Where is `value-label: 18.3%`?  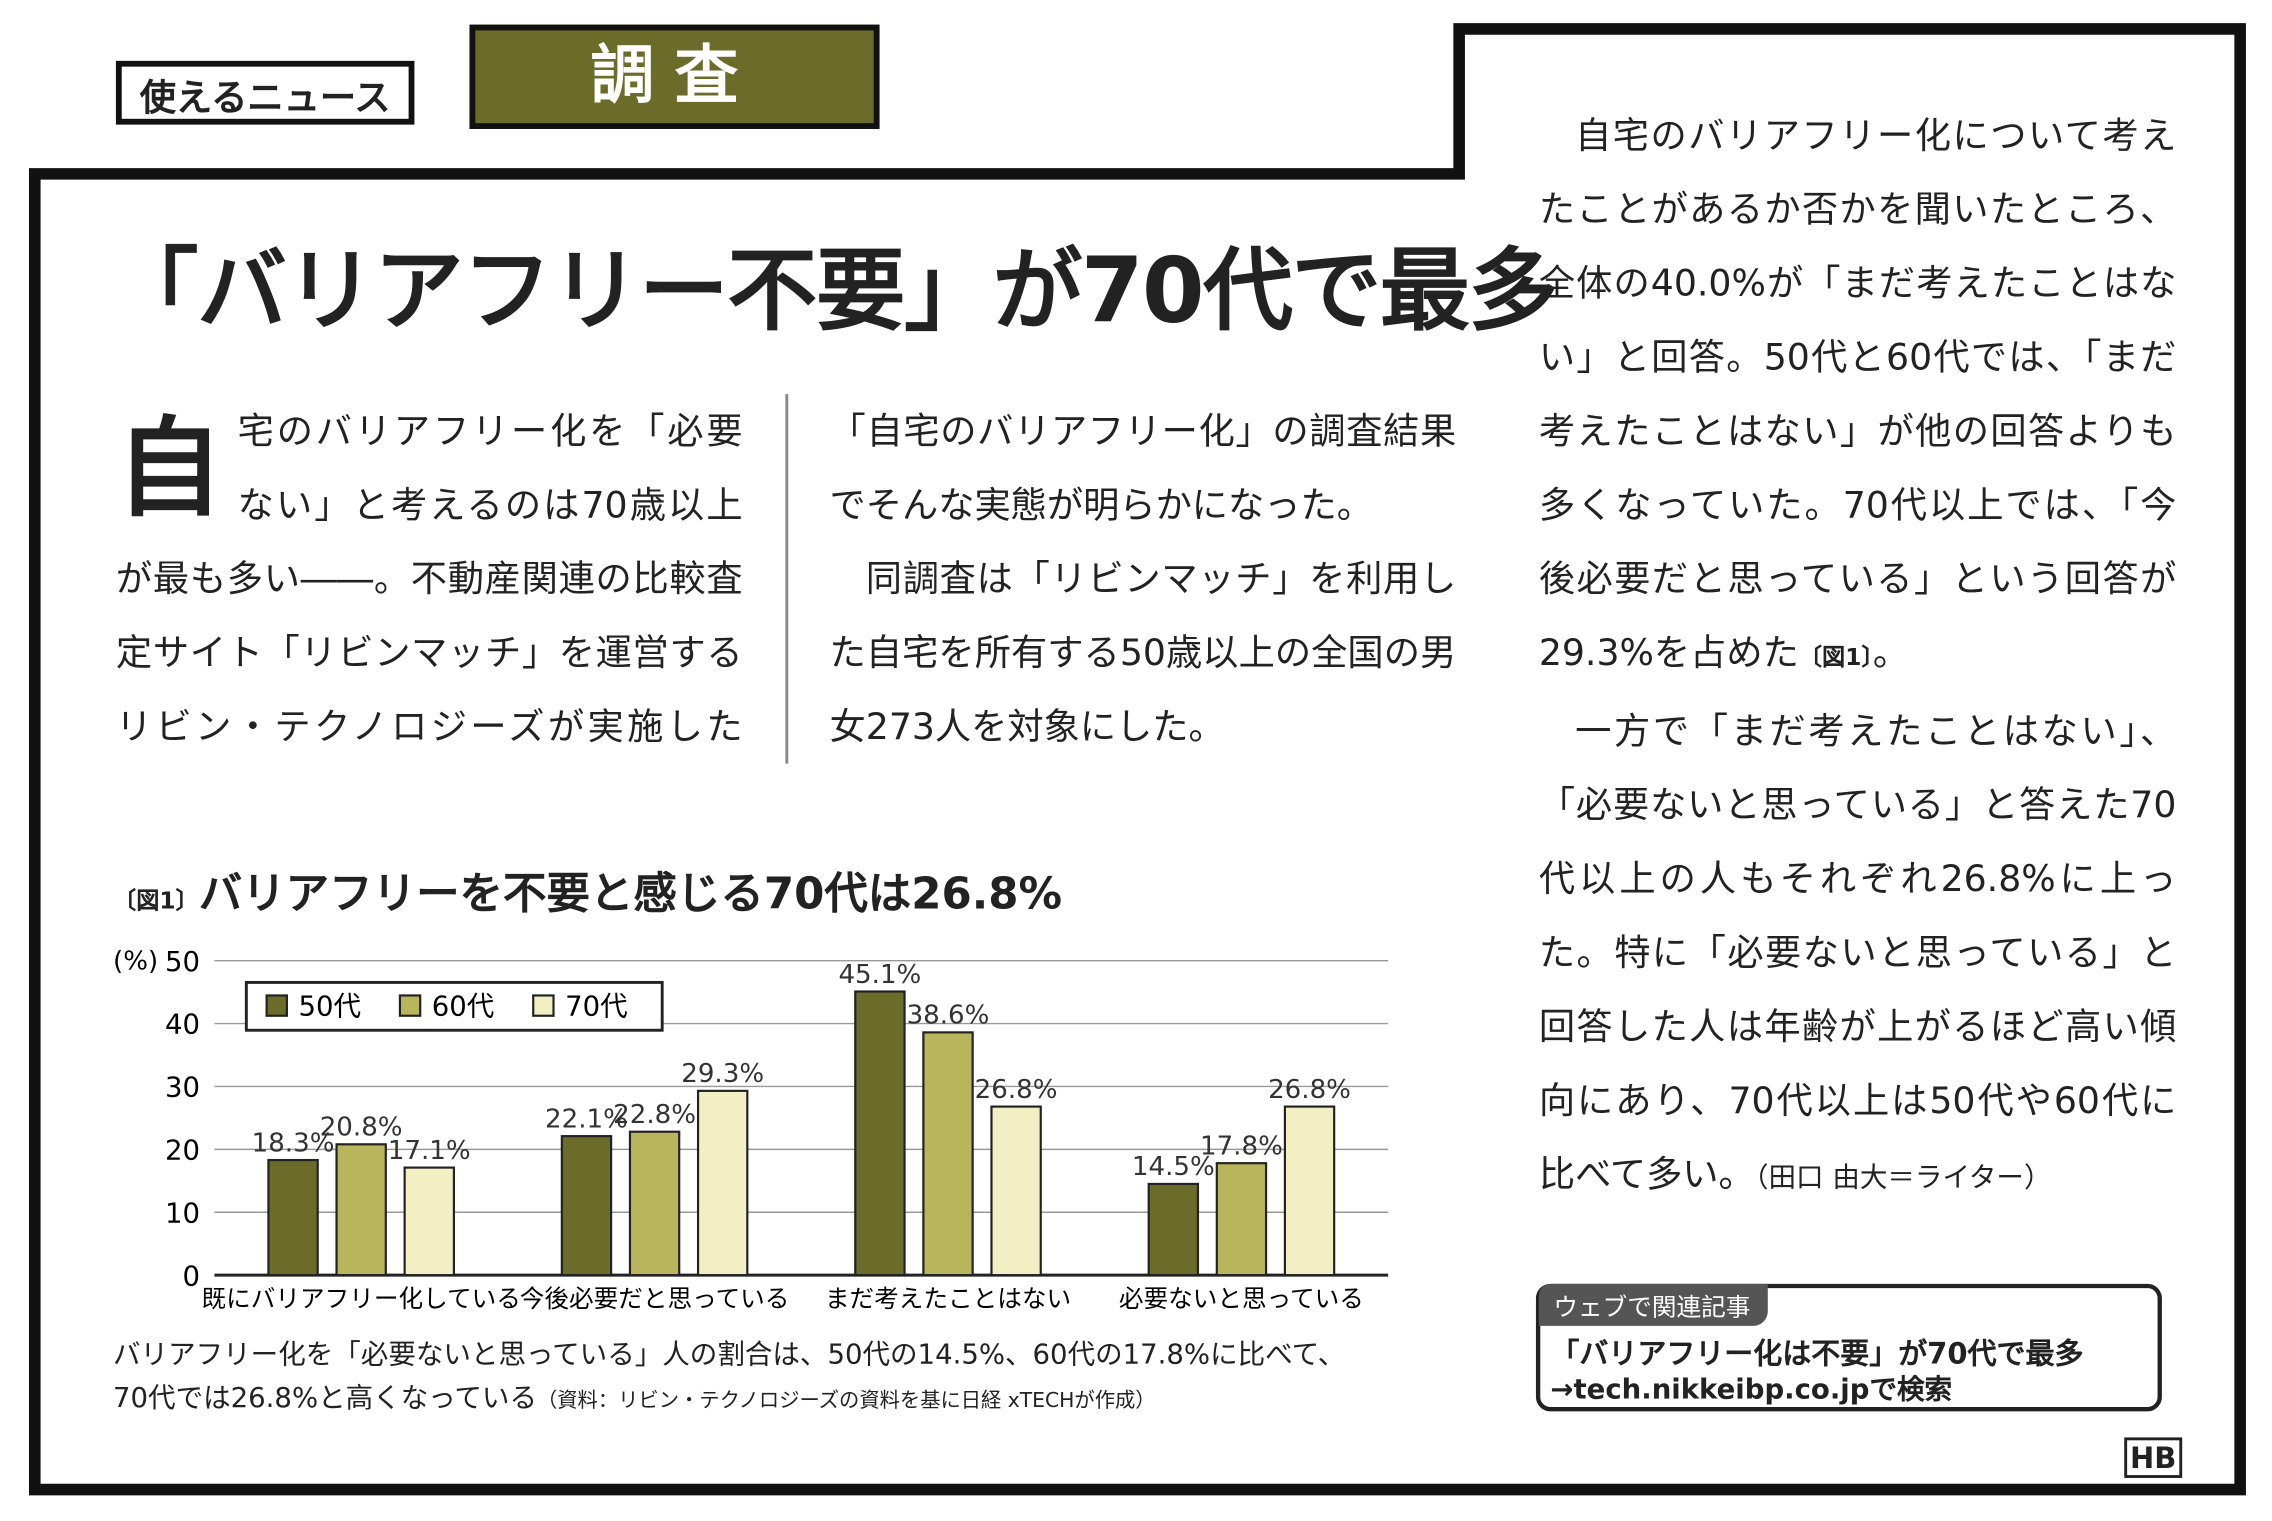 value-label: 18.3% is located at coordinates (293, 1143).